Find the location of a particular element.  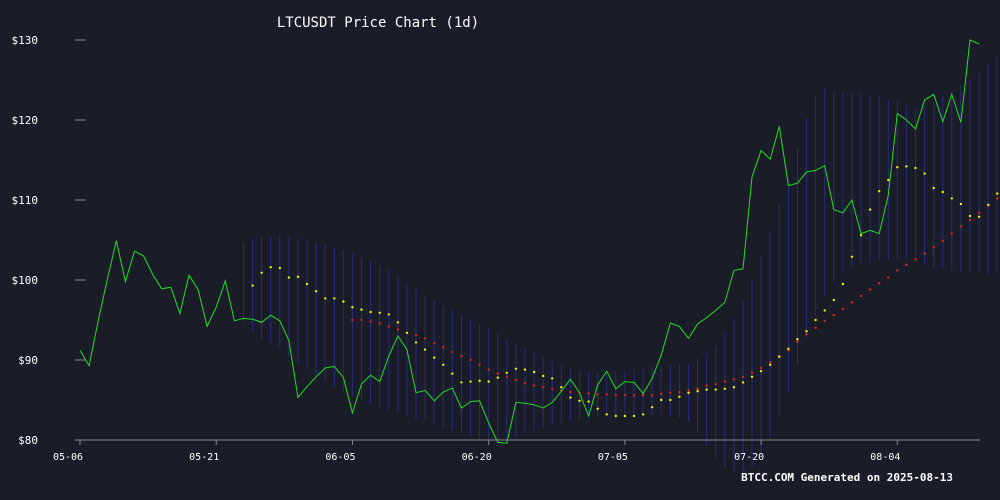

x-tick-label: 06-20 is located at coordinates (477, 457).